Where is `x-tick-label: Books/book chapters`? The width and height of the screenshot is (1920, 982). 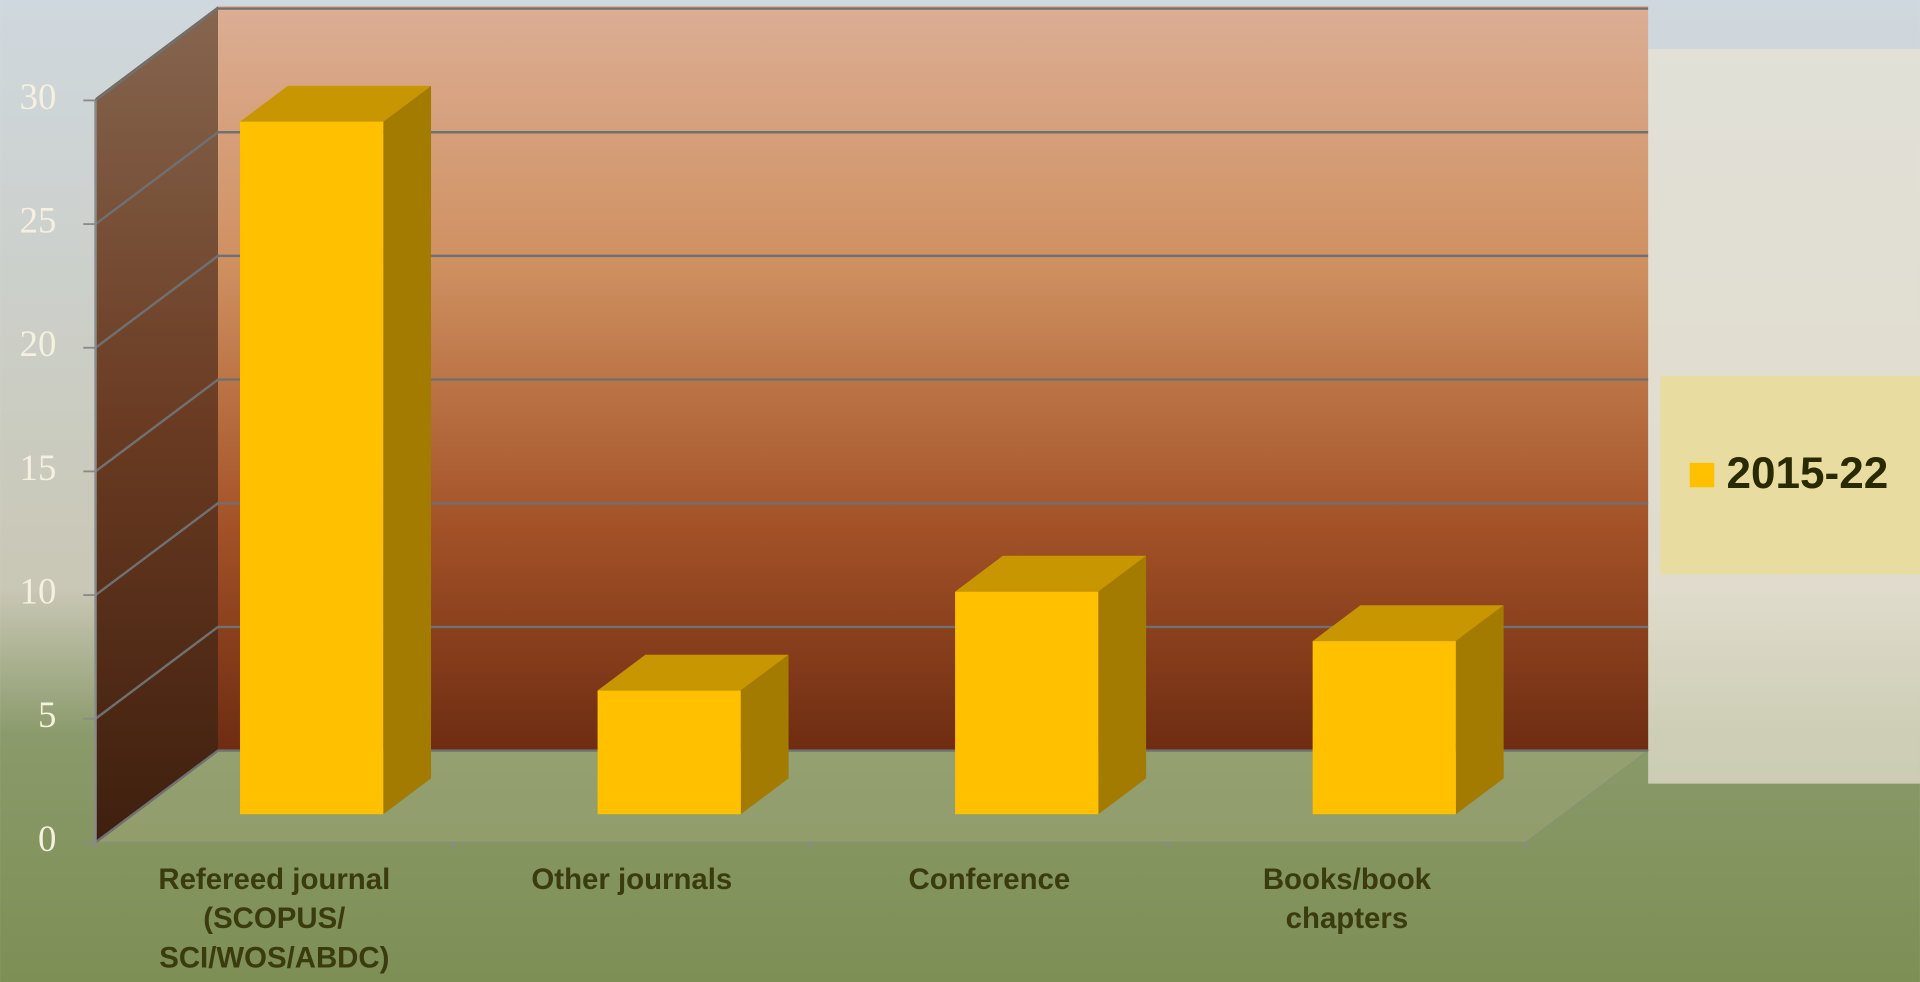
x-tick-label: Books/book chapters is located at coordinates (1347, 899).